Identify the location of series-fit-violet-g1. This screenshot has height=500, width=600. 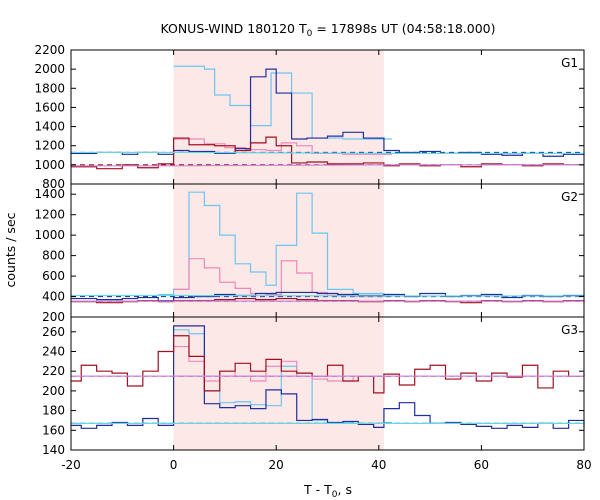
(327, 165).